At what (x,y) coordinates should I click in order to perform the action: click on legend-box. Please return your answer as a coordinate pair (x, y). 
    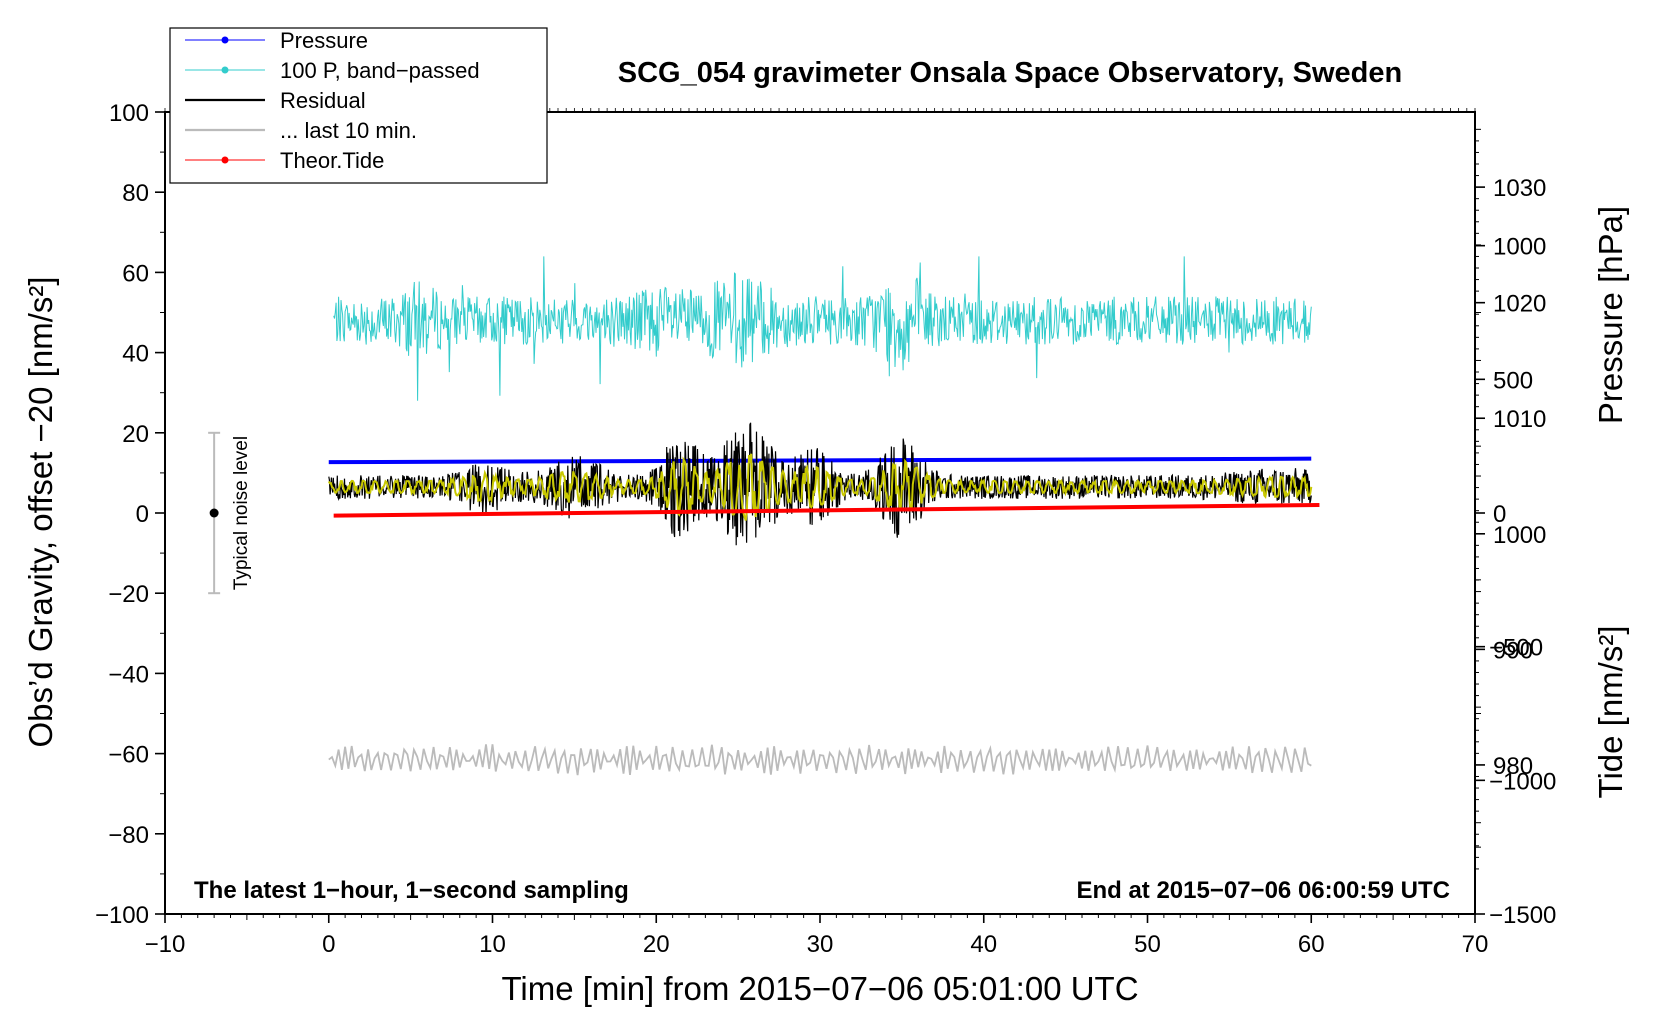
    Looking at the image, I should click on (358, 105).